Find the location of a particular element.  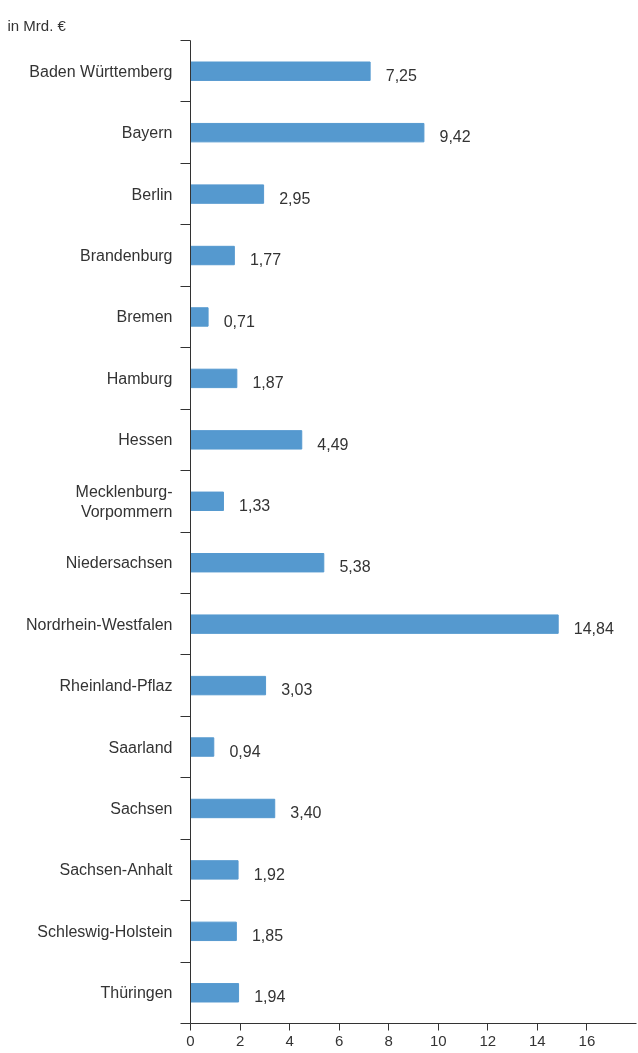

y-tick-label: Brandenburg is located at coordinates (126, 256).